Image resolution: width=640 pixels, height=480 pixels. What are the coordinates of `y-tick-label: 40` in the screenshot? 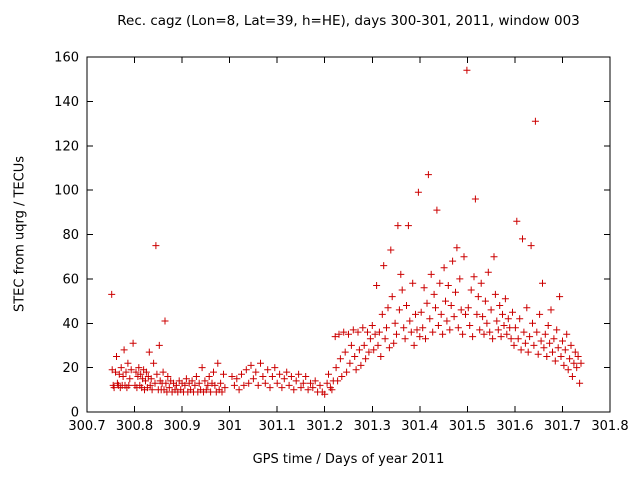 It's located at (70, 324).